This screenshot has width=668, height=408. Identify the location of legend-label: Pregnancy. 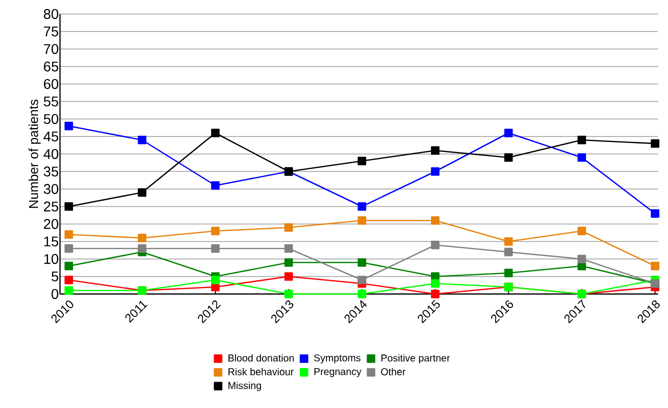
(338, 373).